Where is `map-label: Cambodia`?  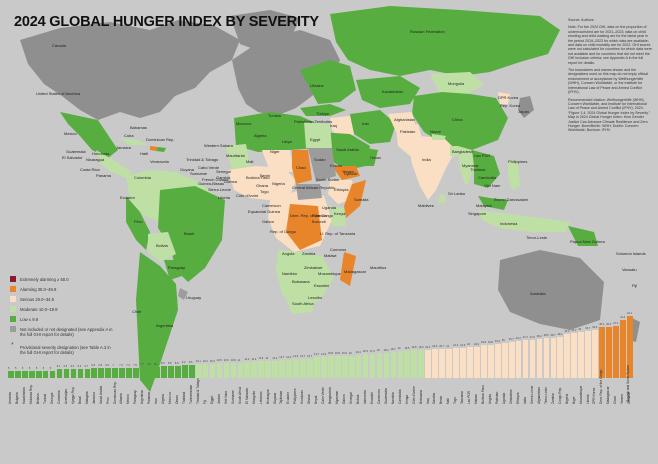 map-label: Cambodia is located at coordinates (487, 177).